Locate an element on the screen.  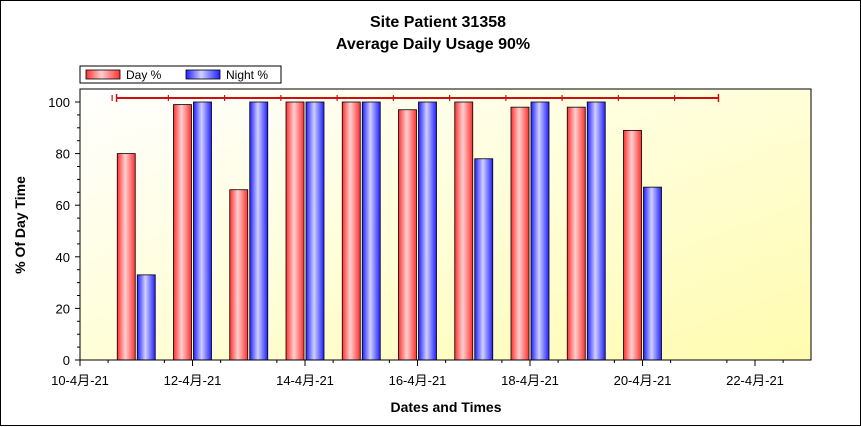
legend-box is located at coordinates (180, 74).